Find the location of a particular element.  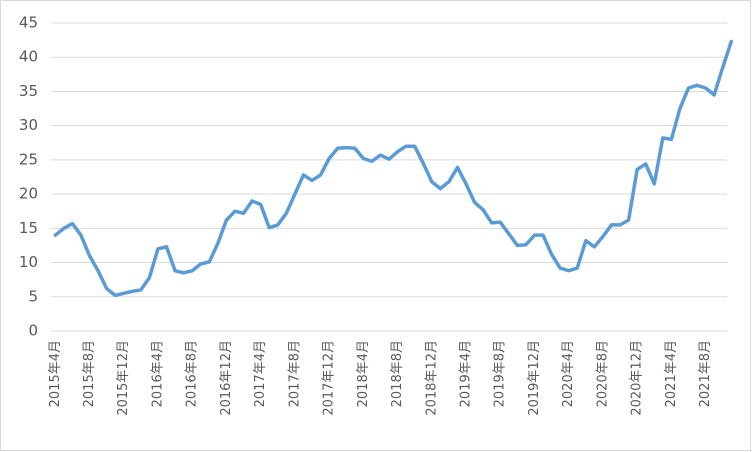

x-tick-label: 2018年8月 is located at coordinates (397, 373).